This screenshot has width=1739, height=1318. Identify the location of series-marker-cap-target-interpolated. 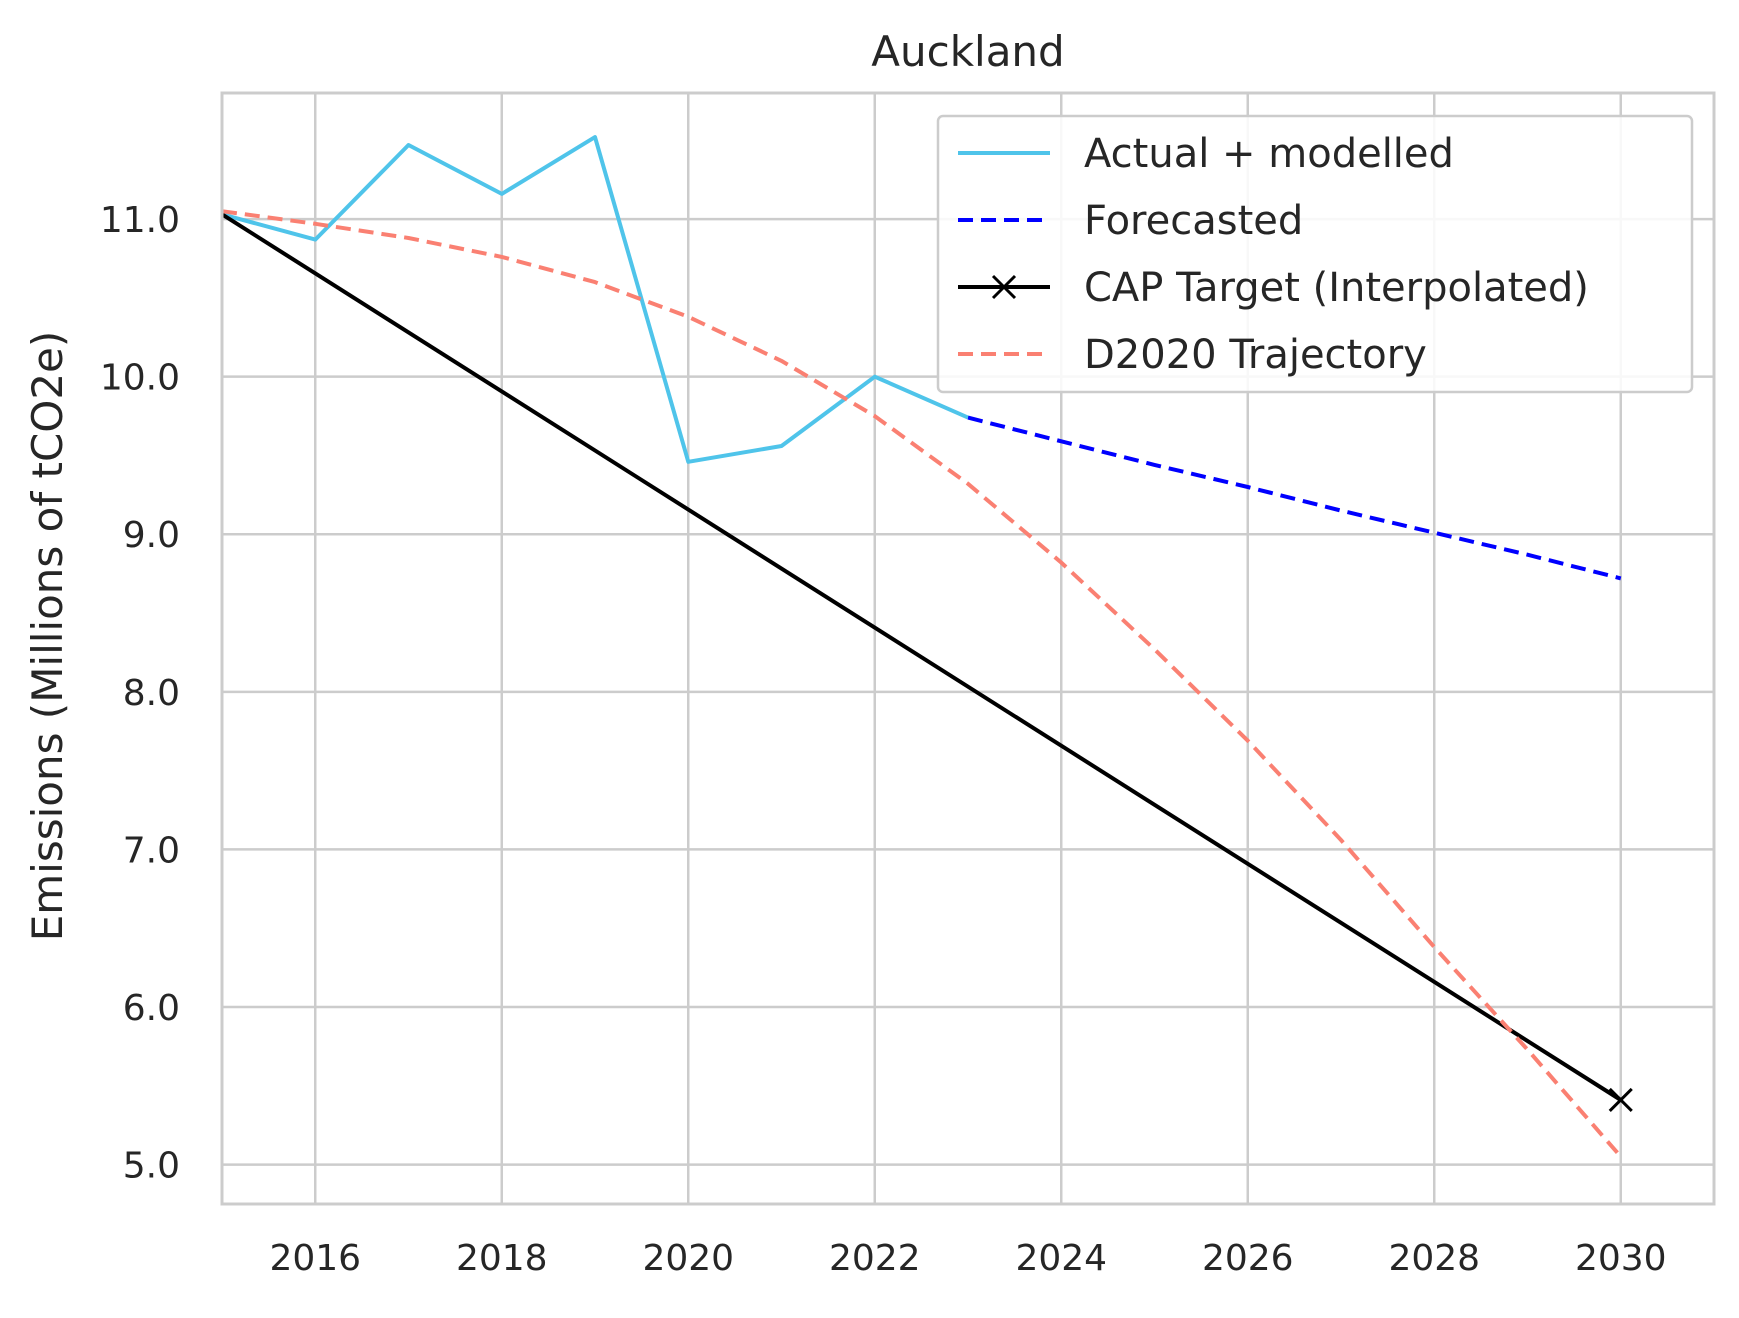
(1620, 1100).